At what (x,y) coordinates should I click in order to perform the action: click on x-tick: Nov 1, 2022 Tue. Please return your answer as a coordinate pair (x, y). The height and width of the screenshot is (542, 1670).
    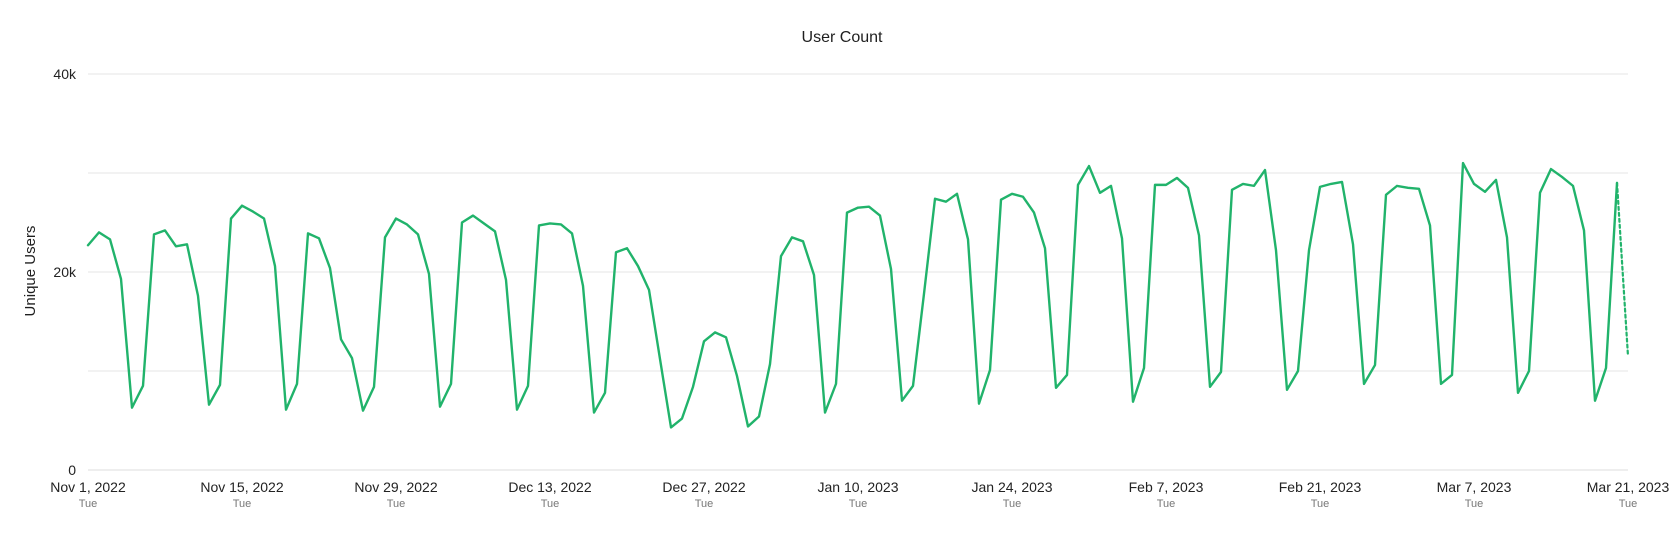
    Looking at the image, I should click on (88, 494).